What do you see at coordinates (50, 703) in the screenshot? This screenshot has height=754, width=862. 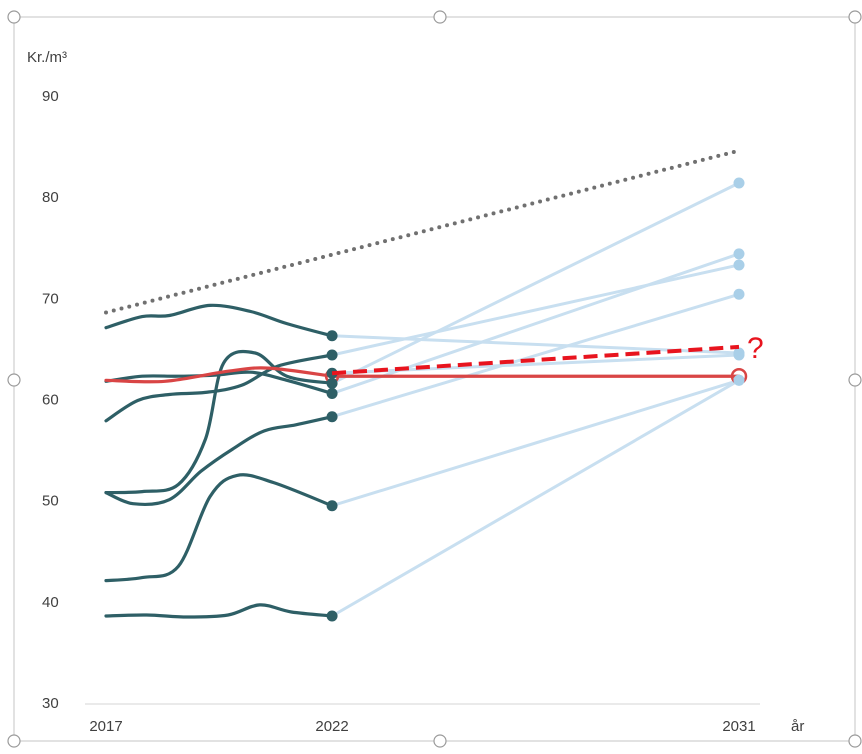 I see `y-tick-label: 30` at bounding box center [50, 703].